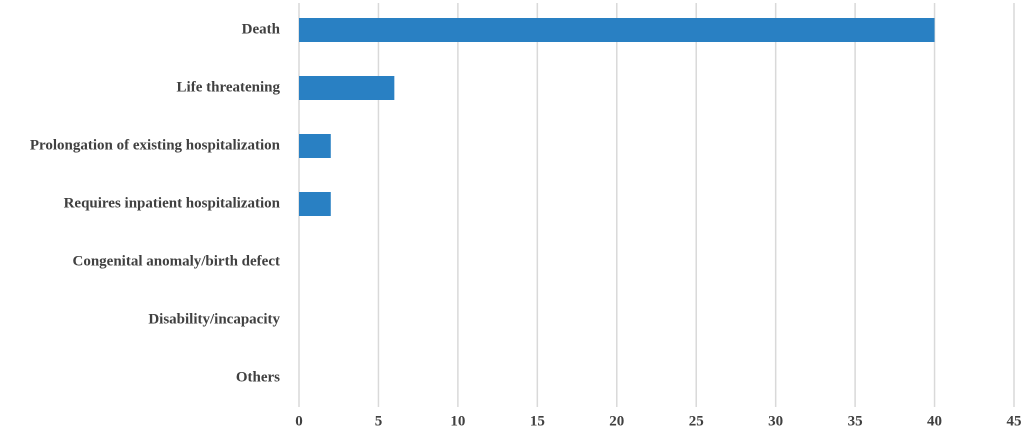 The width and height of the screenshot is (1024, 432). Describe the element at coordinates (258, 377) in the screenshot. I see `y-tick-label: Others` at that location.